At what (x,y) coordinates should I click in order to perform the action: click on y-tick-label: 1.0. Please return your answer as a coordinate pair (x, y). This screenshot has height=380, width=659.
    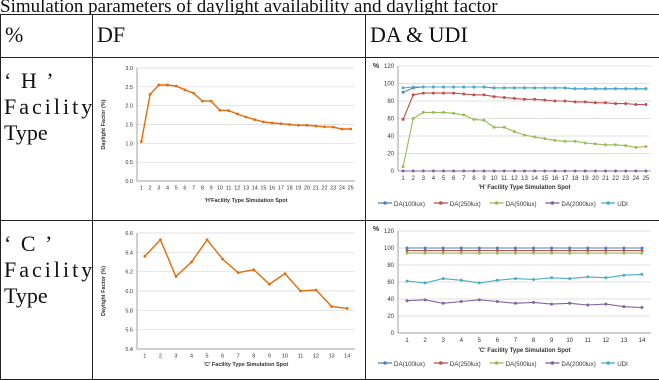
    Looking at the image, I should click on (129, 144).